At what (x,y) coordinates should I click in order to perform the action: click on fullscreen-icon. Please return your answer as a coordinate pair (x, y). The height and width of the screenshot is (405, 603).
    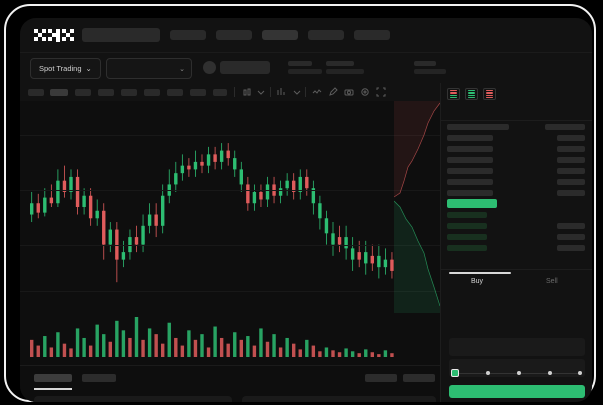
    Looking at the image, I should click on (381, 92).